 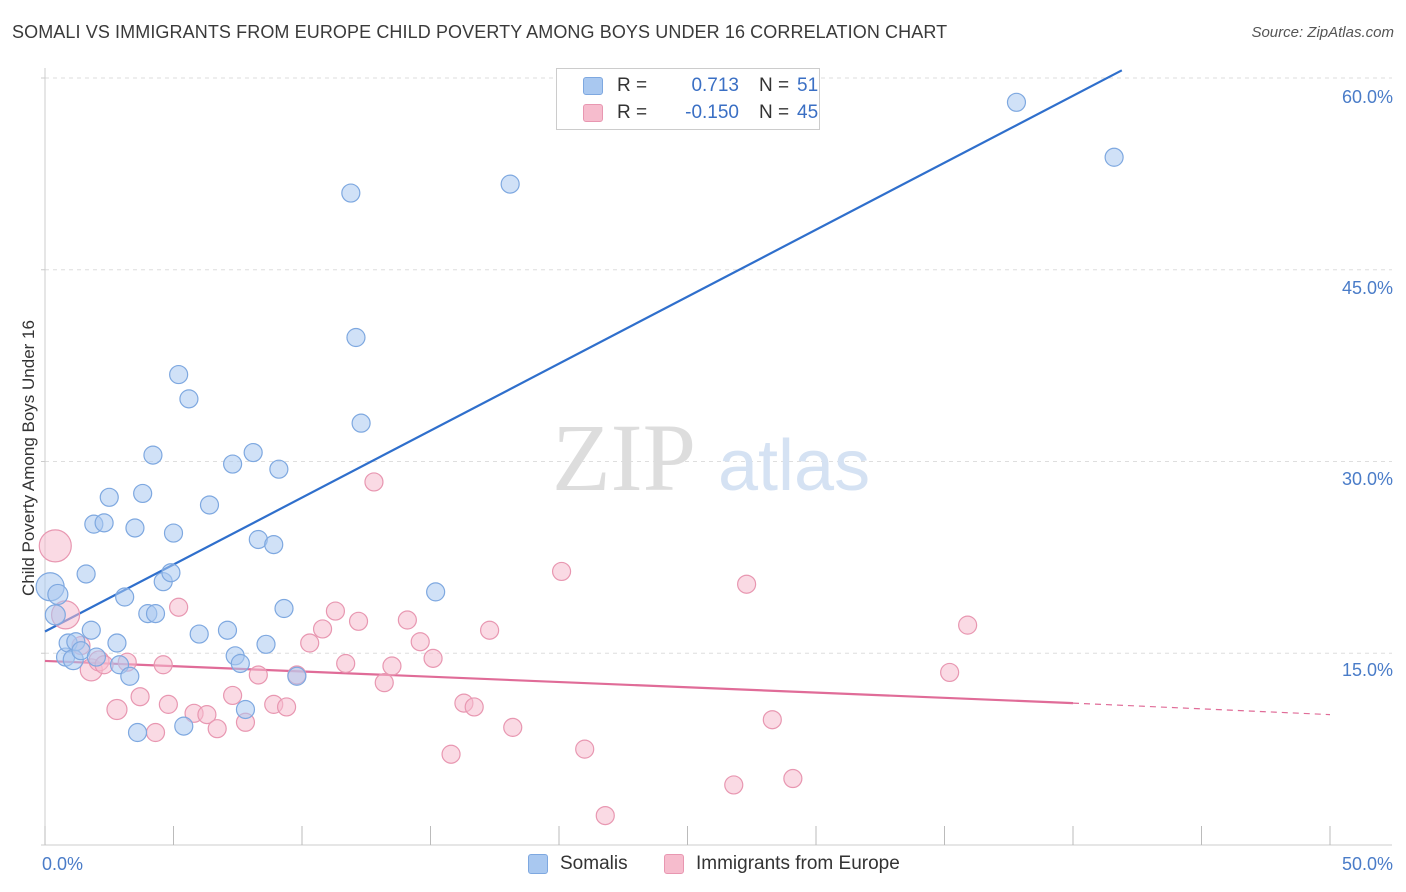 What do you see at coordinates (711, 457) in the screenshot?
I see `watermark: ZIP atlas` at bounding box center [711, 457].